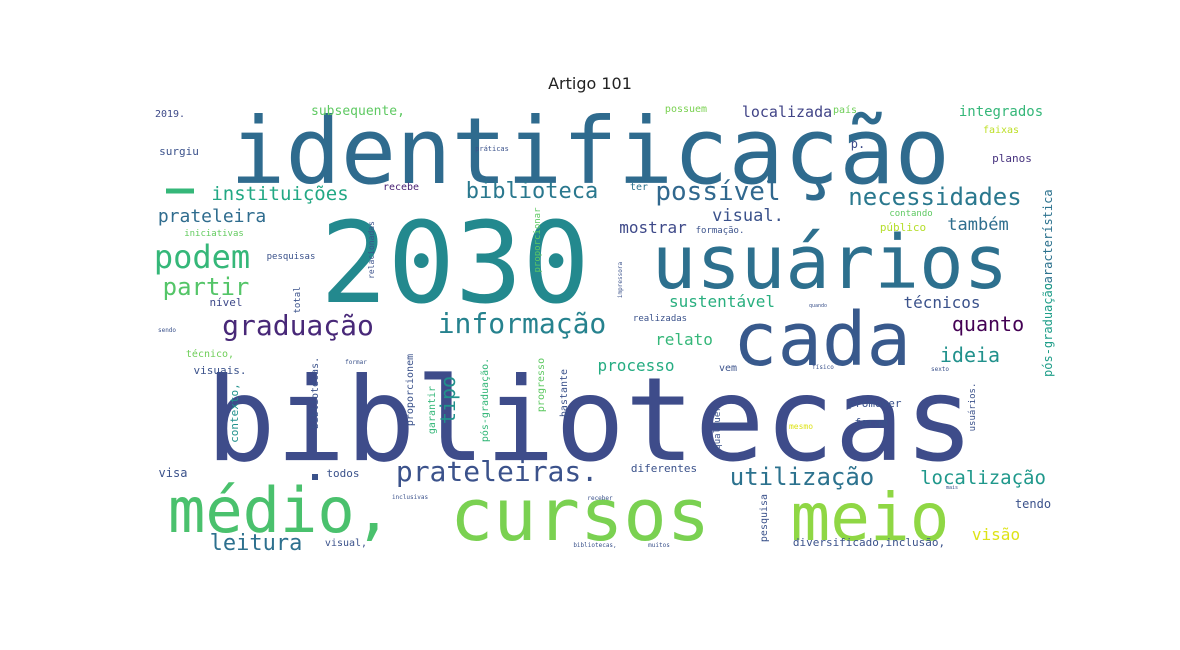  I want to click on cloud-word: p., so click(858, 144).